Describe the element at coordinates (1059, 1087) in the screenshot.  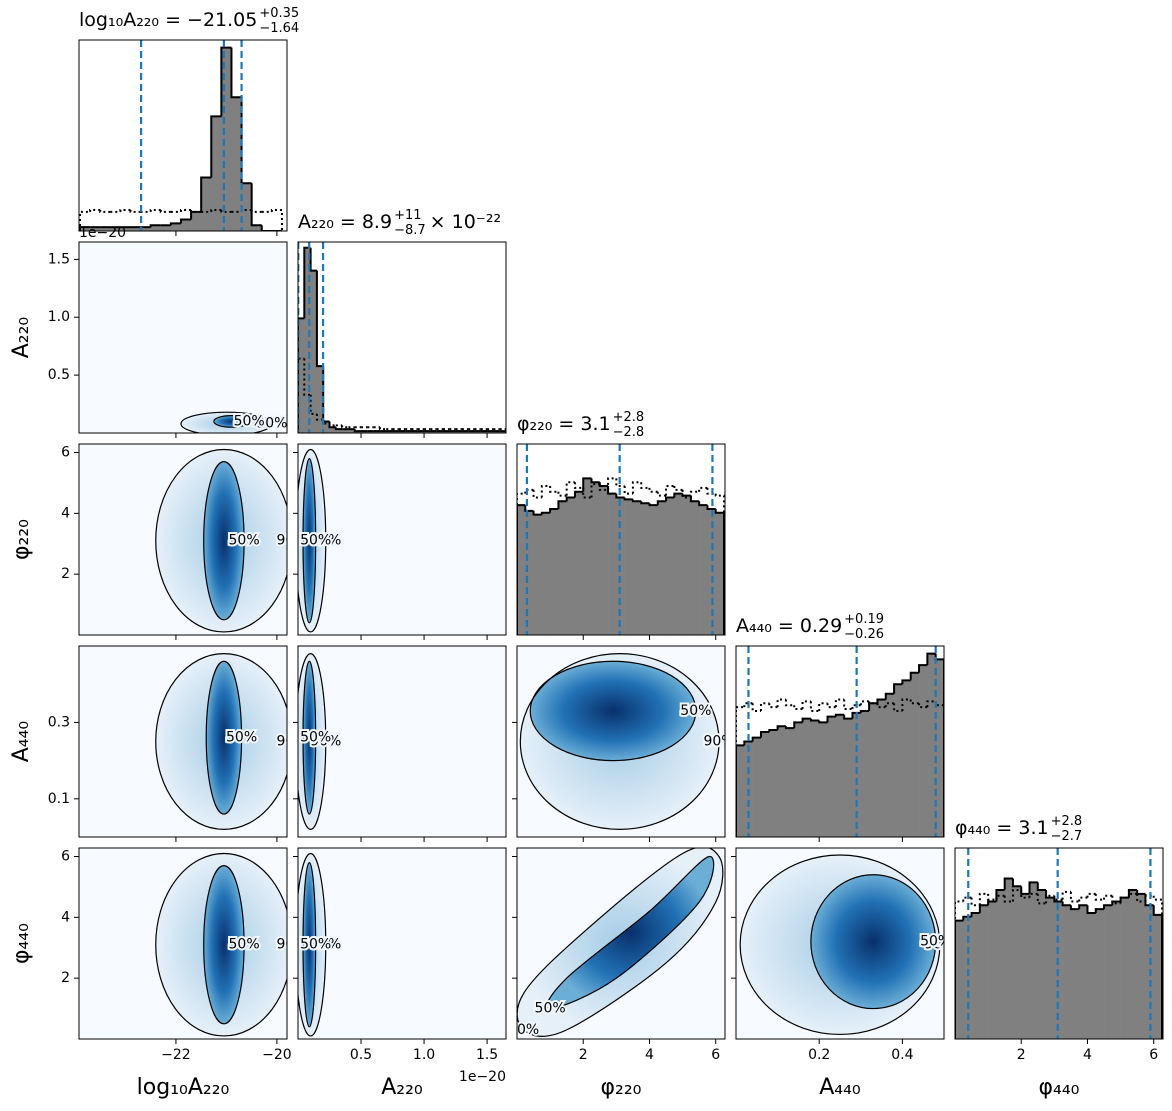
I see `x-axis-label: φ₄₄₀` at that location.